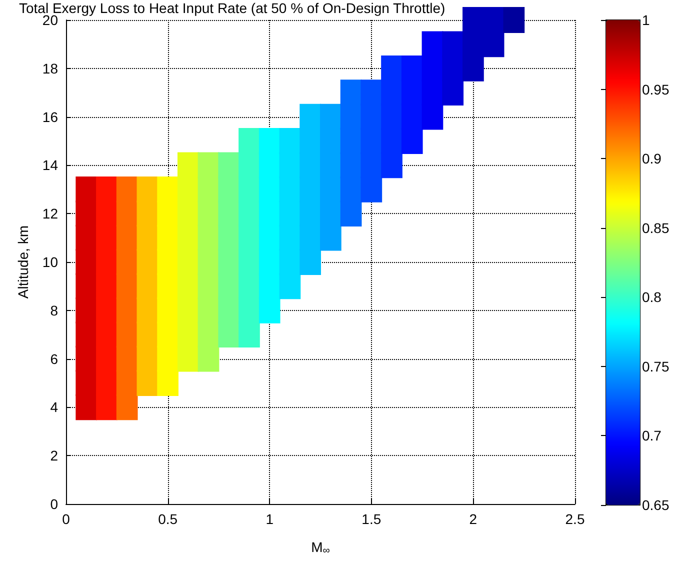 The width and height of the screenshot is (680, 561). What do you see at coordinates (656, 366) in the screenshot?
I see `color-bar-label: 0.75` at bounding box center [656, 366].